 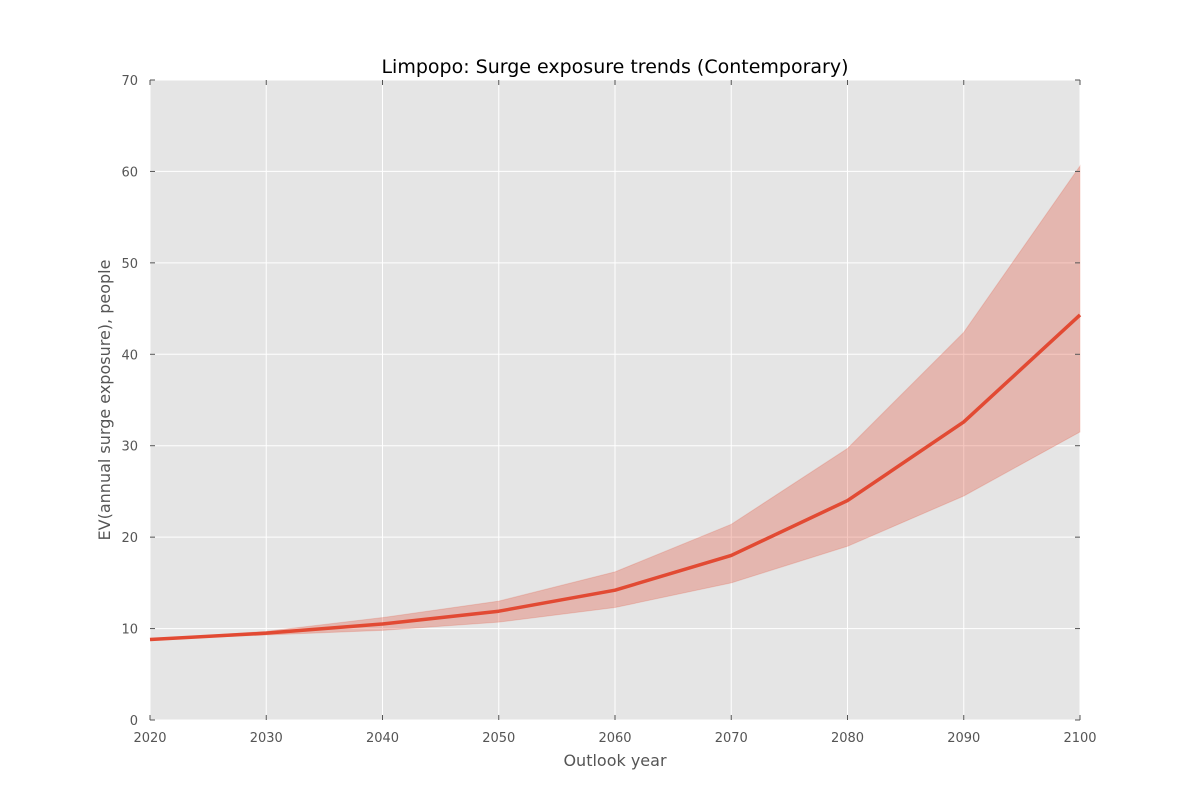 What do you see at coordinates (129, 447) in the screenshot?
I see `y-tick-label: 30` at bounding box center [129, 447].